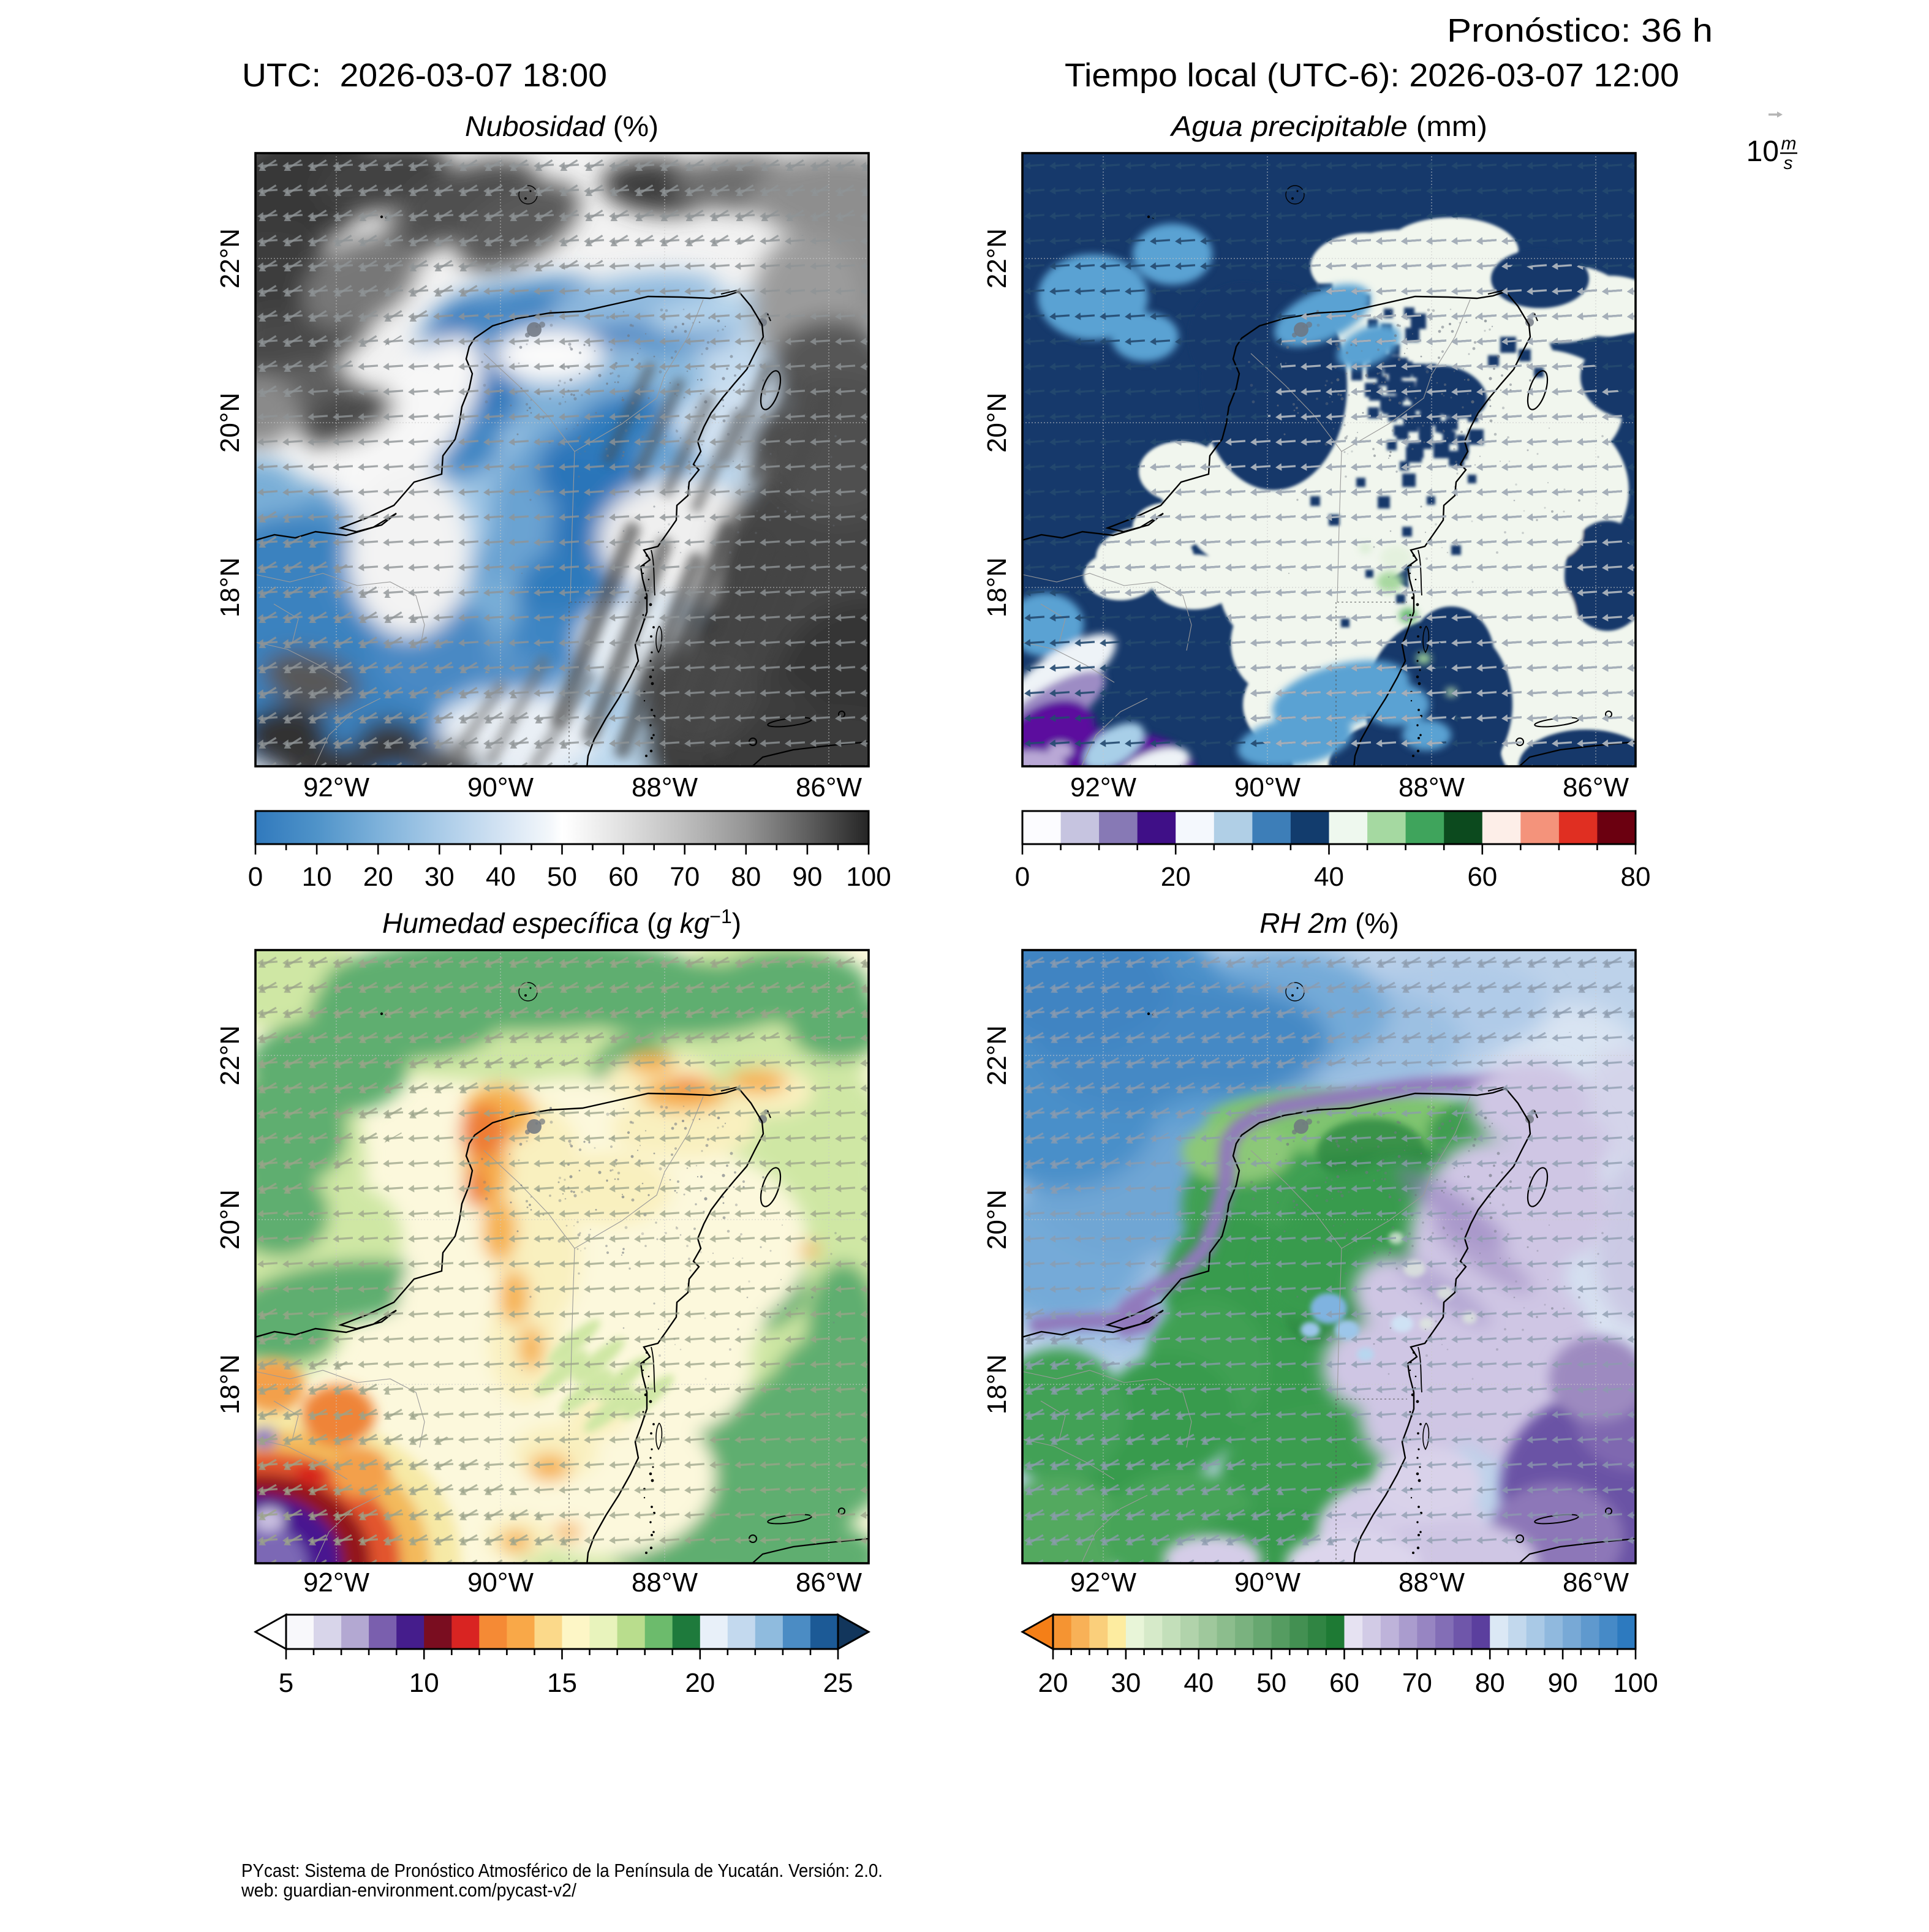 The image size is (1929, 1932). Describe the element at coordinates (561, 922) in the screenshot. I see `svg-text: Humedad específica (g kg−1)` at that location.